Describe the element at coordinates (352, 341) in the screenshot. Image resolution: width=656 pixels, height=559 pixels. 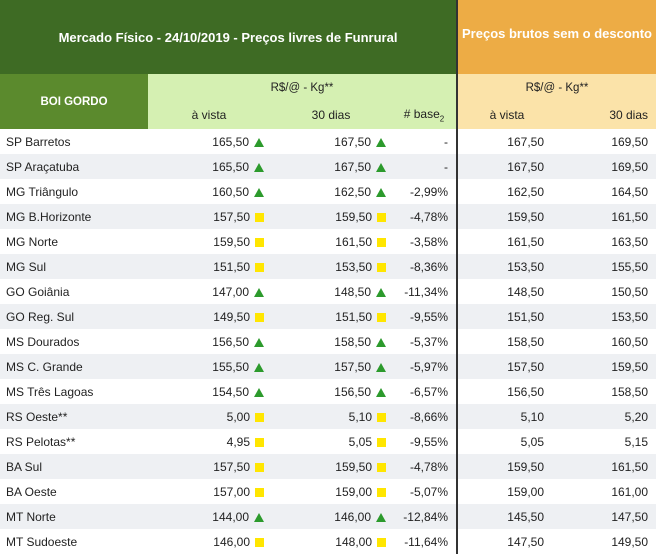
I see `price-30dias: 158,50` at that location.